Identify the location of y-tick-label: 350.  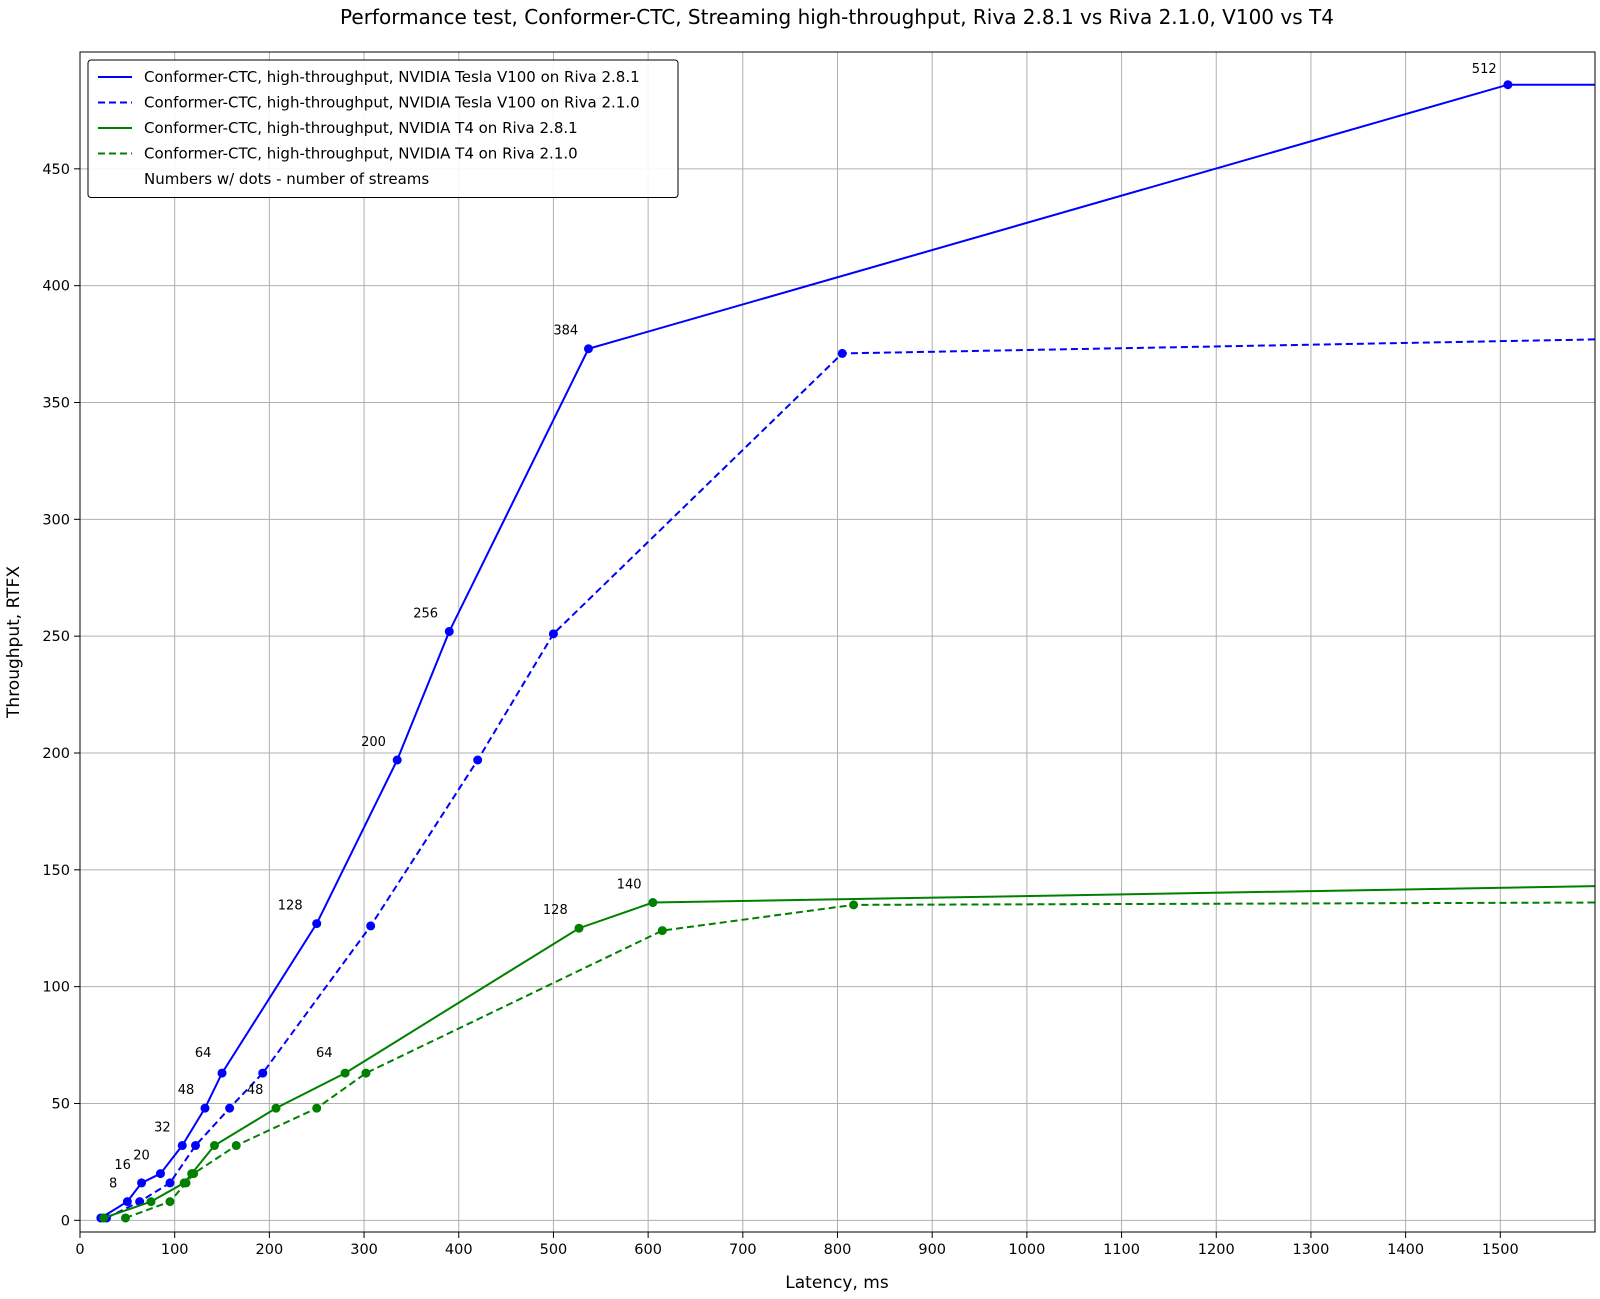
(56, 403).